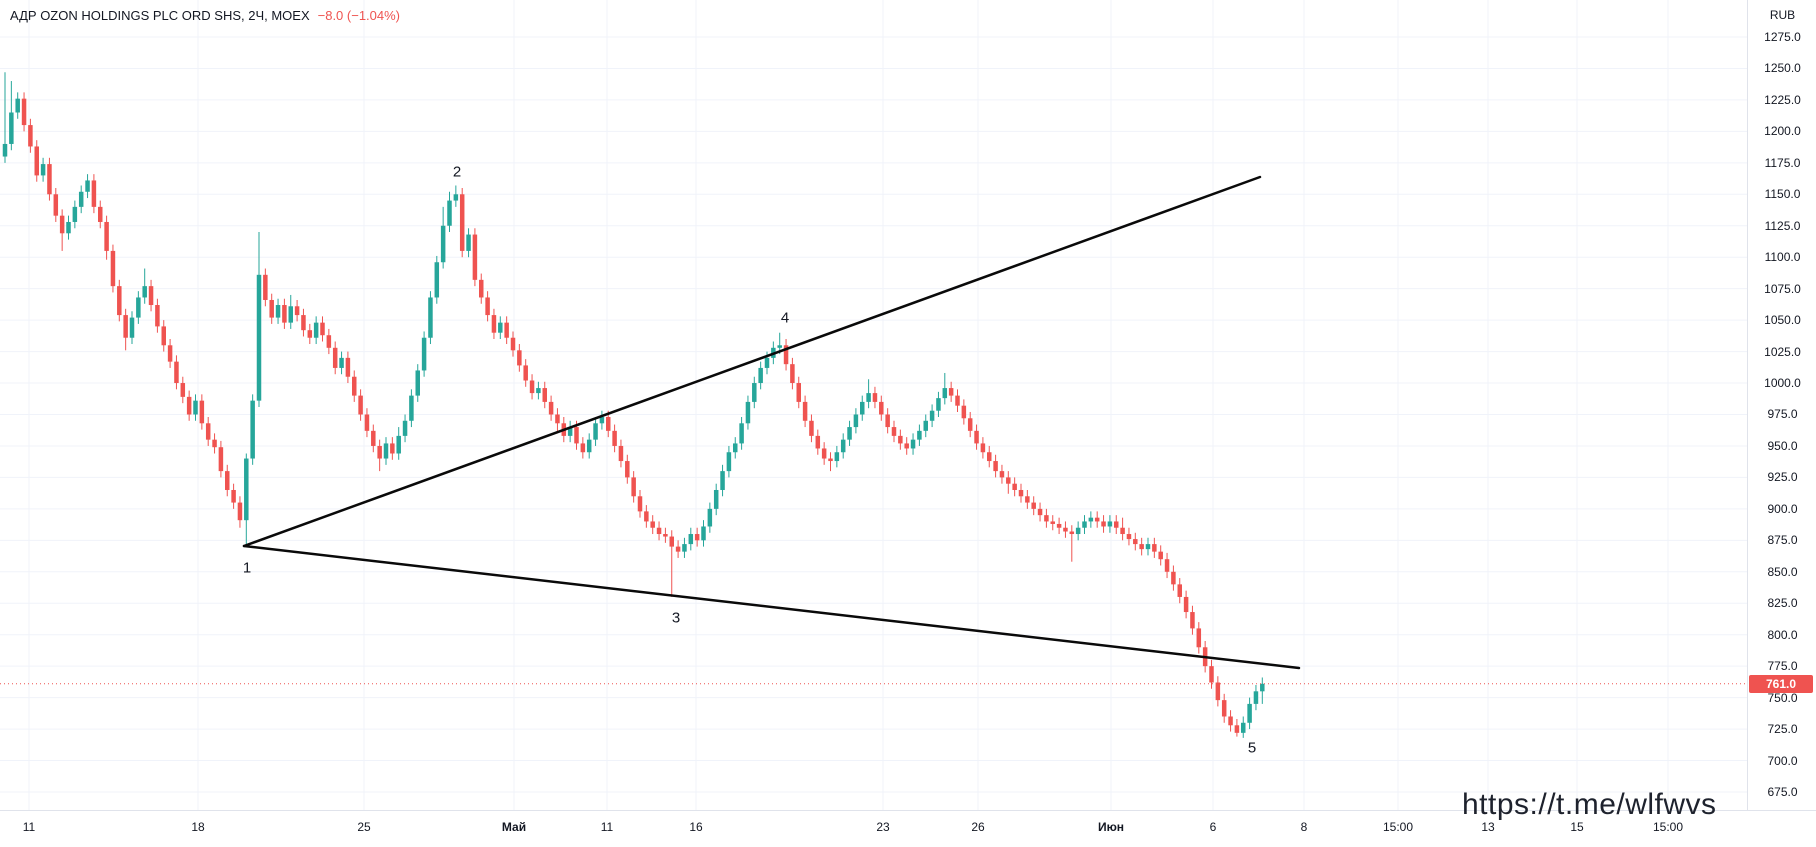  Describe the element at coordinates (457, 172) in the screenshot. I see `wave-label-2: 2` at that location.